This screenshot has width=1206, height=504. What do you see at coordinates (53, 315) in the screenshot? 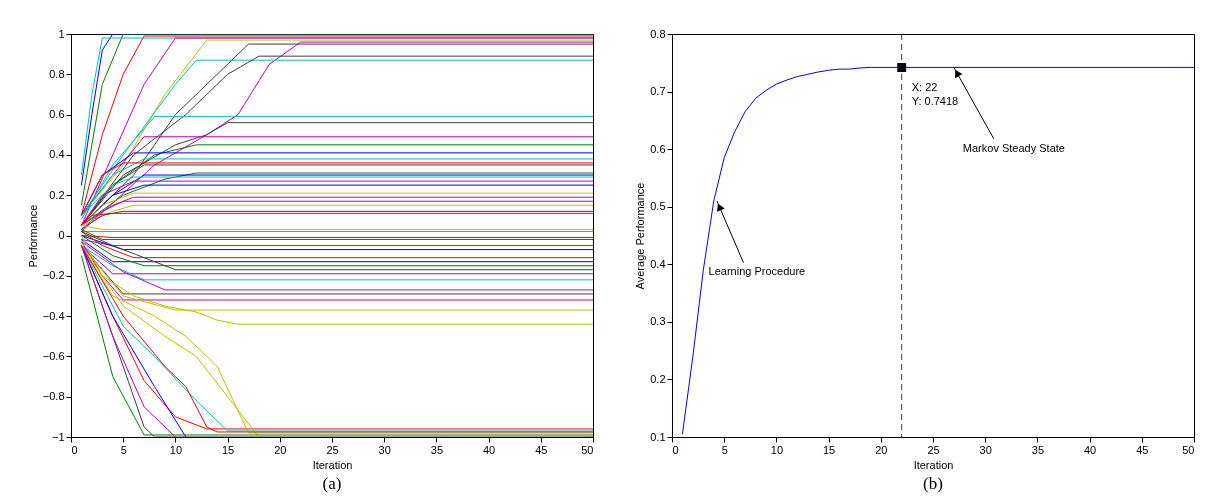
I see `y-tick-label: −0.4` at bounding box center [53, 315].